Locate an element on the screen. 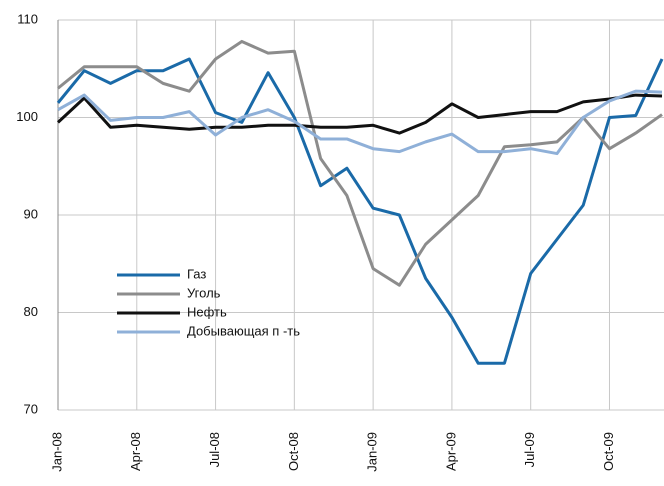 The height and width of the screenshot is (486, 664). x-tick-label: Oct-09 is located at coordinates (608, 451).